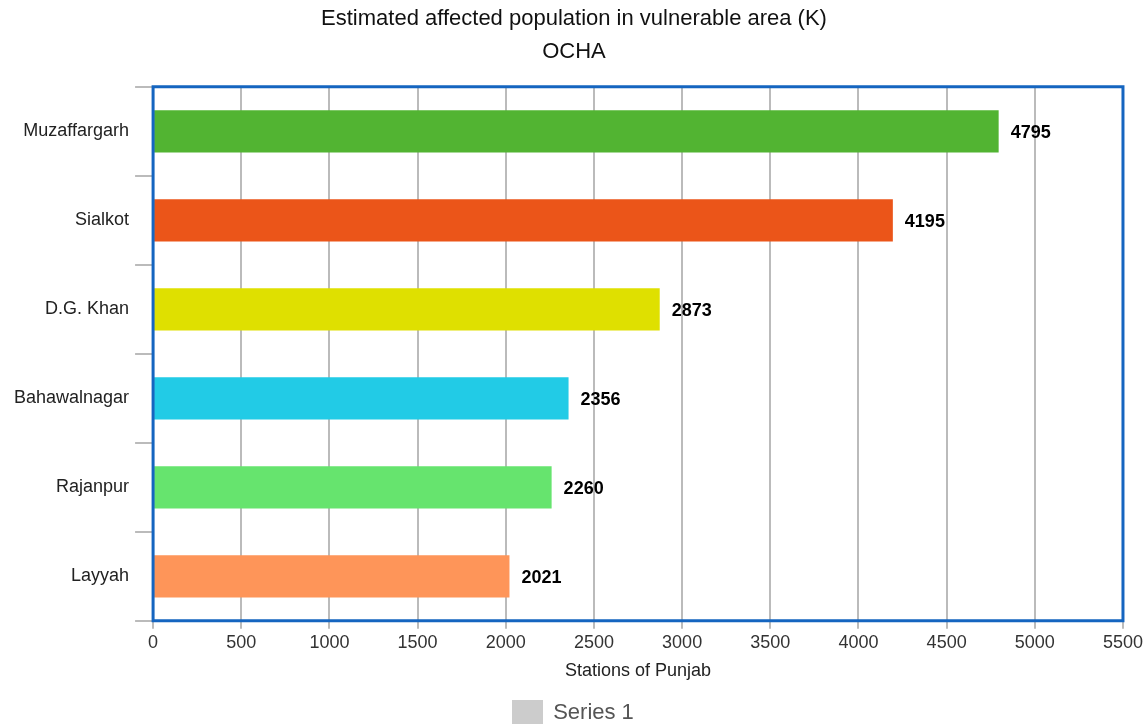 This screenshot has width=1146, height=727. What do you see at coordinates (574, 50) in the screenshot?
I see `chart-subtitle: OCHA` at bounding box center [574, 50].